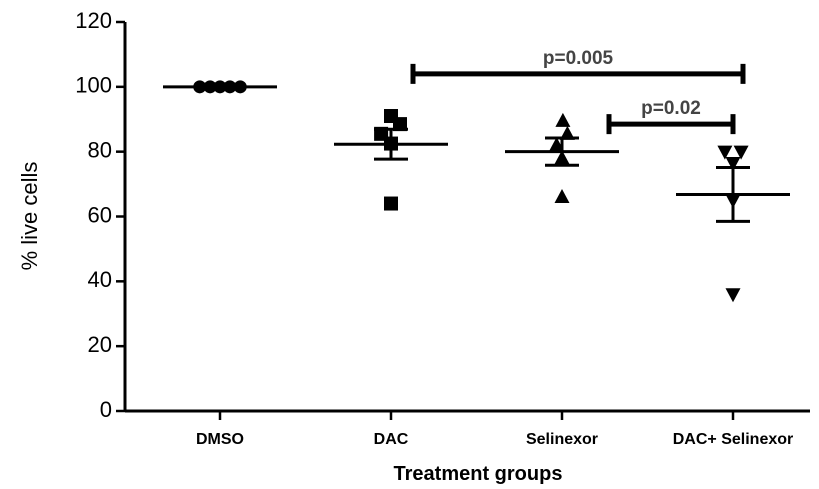  I want to click on p-value-label: p=0.005, so click(578, 58).